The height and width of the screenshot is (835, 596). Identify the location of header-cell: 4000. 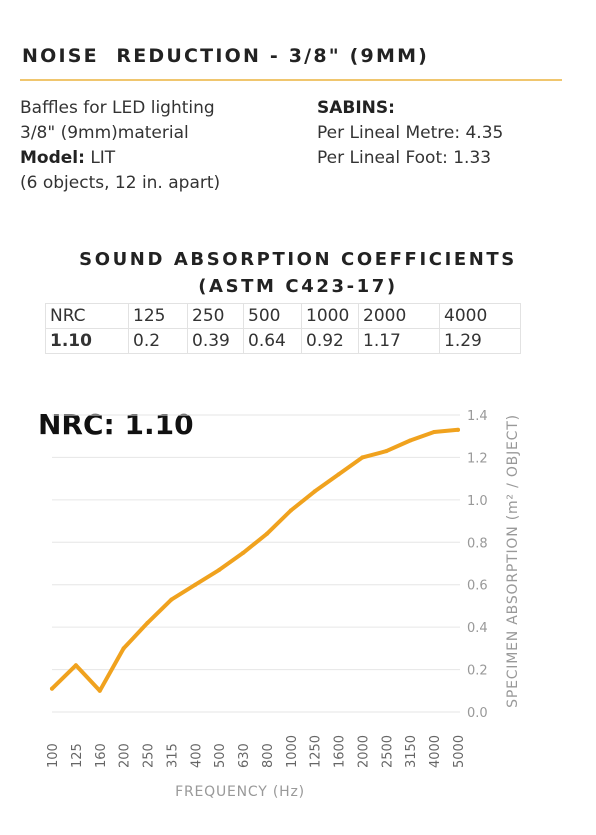
(480, 316).